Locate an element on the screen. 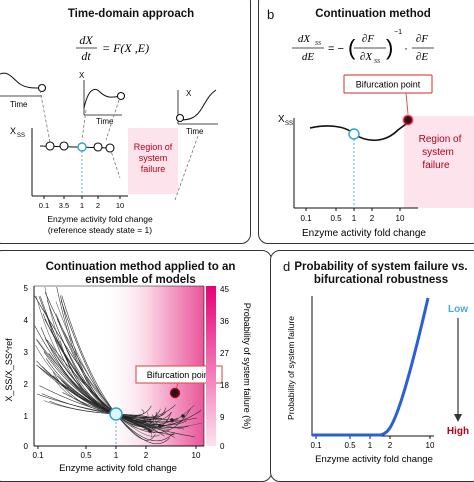 The image size is (474, 482). panel-b-xlabel: Enzyme activity fold change is located at coordinates (364, 233).